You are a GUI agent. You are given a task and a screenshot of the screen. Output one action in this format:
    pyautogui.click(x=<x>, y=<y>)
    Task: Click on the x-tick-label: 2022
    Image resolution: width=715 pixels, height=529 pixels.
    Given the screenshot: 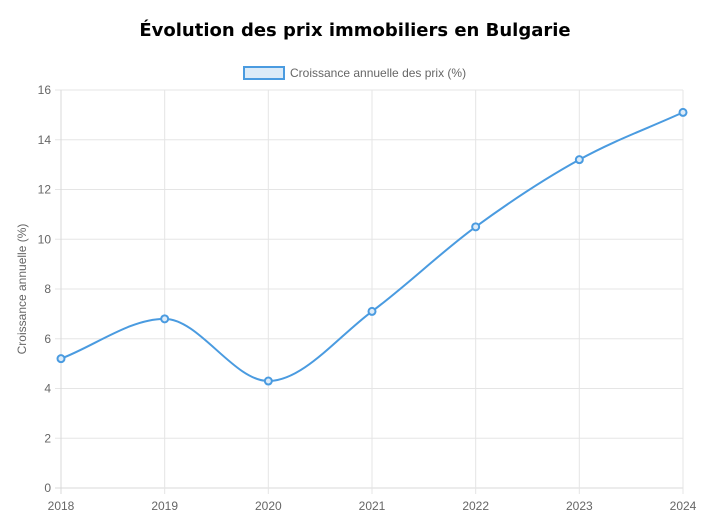 What is the action you would take?
    pyautogui.click(x=475, y=506)
    